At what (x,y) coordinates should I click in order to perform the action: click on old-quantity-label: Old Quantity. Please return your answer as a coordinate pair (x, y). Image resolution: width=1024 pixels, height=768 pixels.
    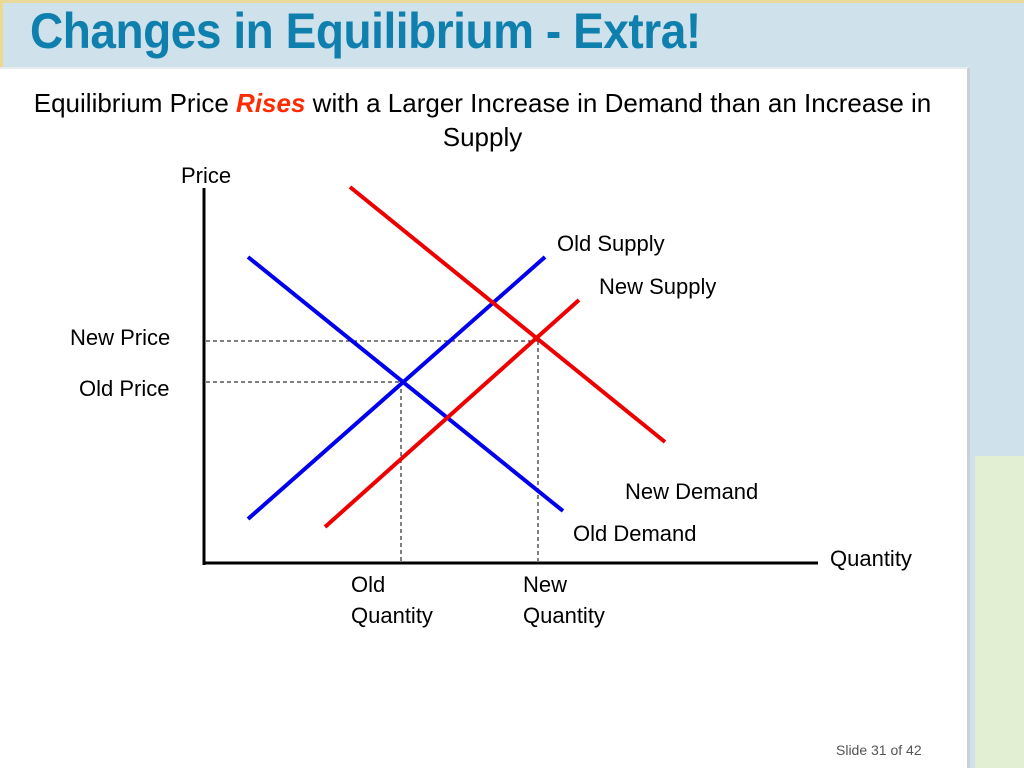
    Looking at the image, I should click on (392, 600).